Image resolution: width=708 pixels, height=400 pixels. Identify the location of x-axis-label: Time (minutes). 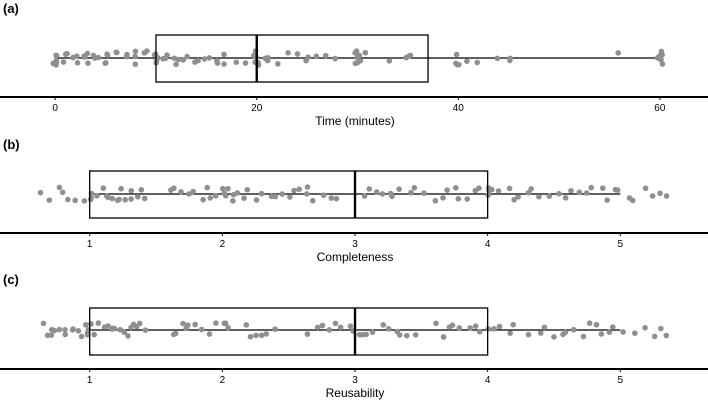
(355, 121).